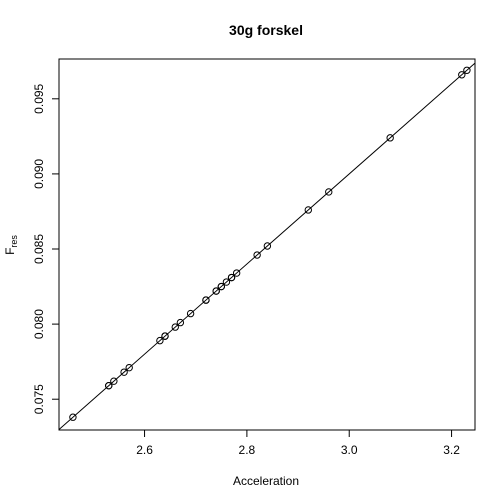 This screenshot has width=504, height=504. I want to click on y-tick-label: 0.080, so click(39, 324).